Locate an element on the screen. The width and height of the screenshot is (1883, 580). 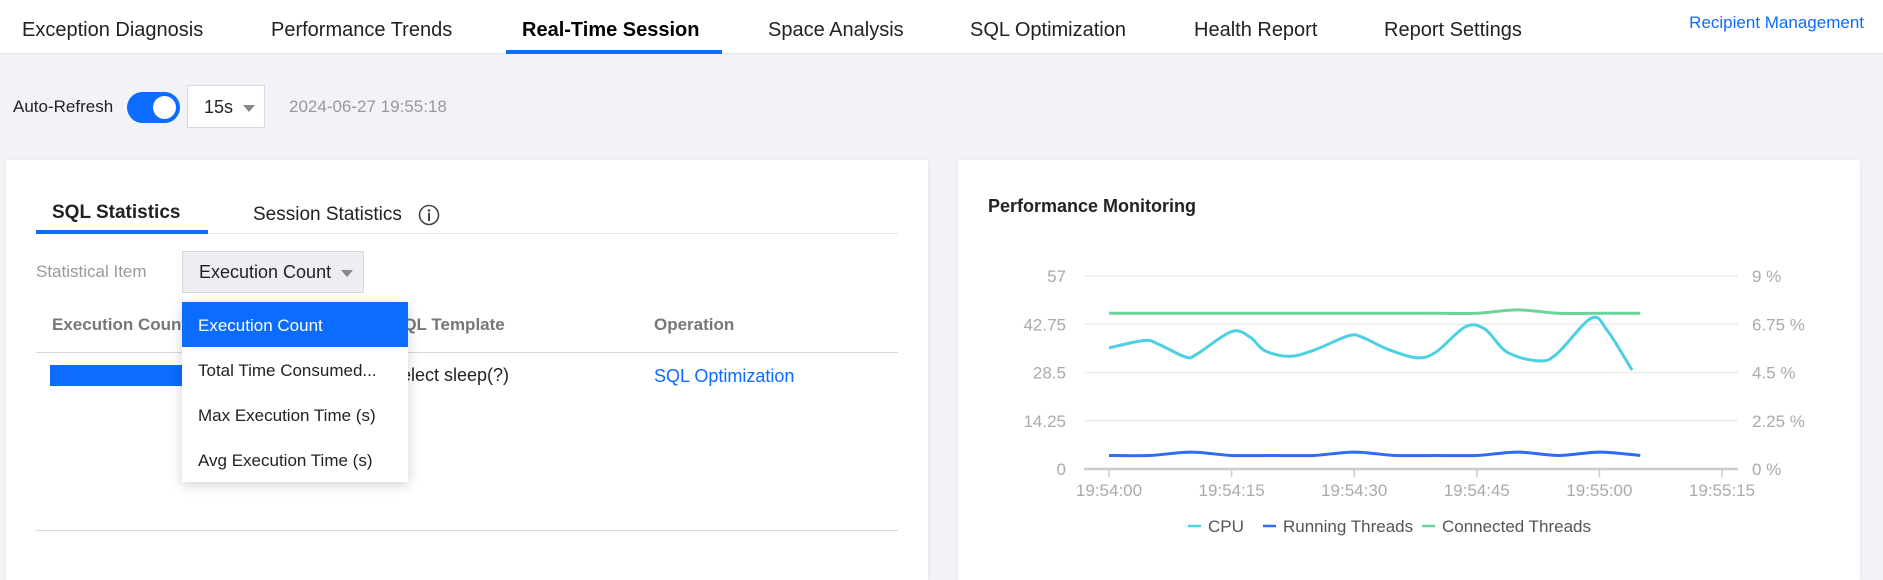
option-execution-count: Execution Count is located at coordinates (295, 324).